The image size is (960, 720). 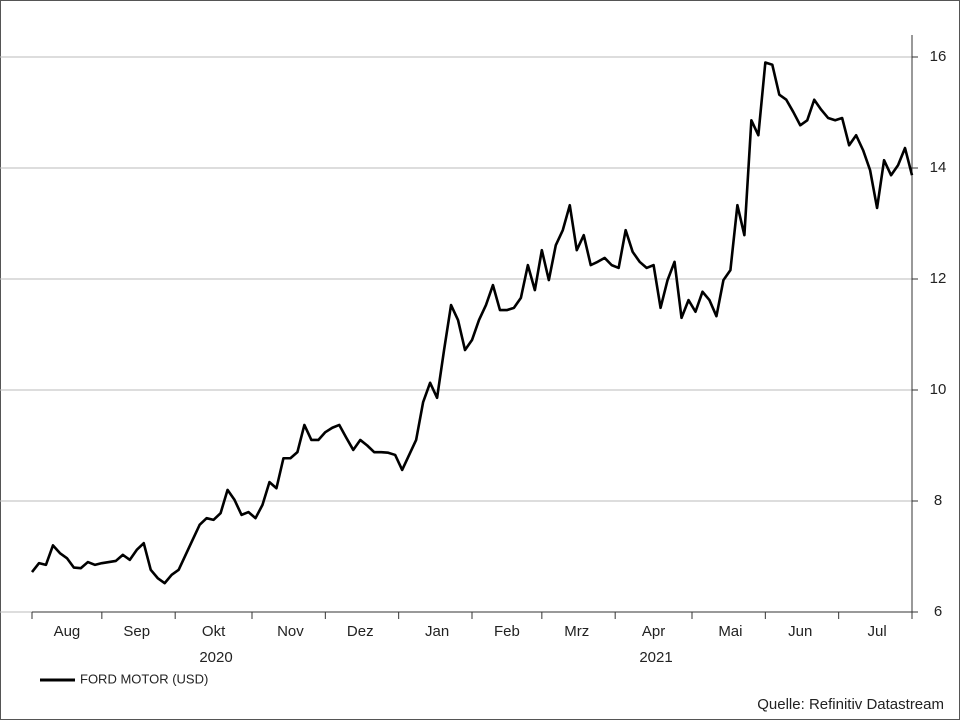 I want to click on x-tick-label: Jun, so click(x=800, y=631).